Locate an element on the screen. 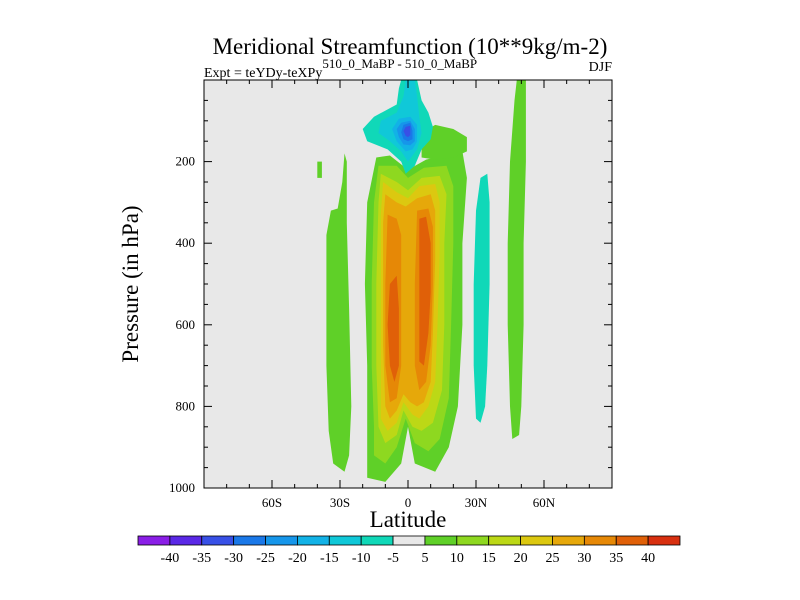 This screenshot has height=600, width=800. experiment-name: Expt = teYDy-teXPy is located at coordinates (263, 73).